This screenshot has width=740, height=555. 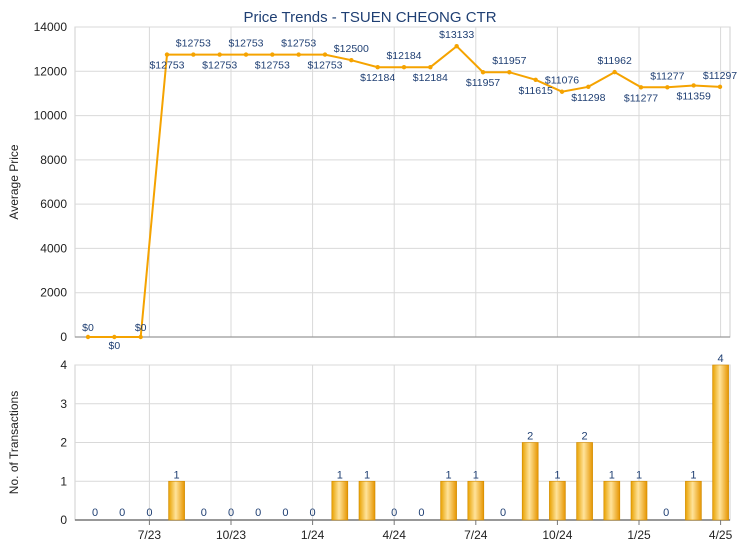 I want to click on y-tick-label: 1, so click(x=63, y=481).